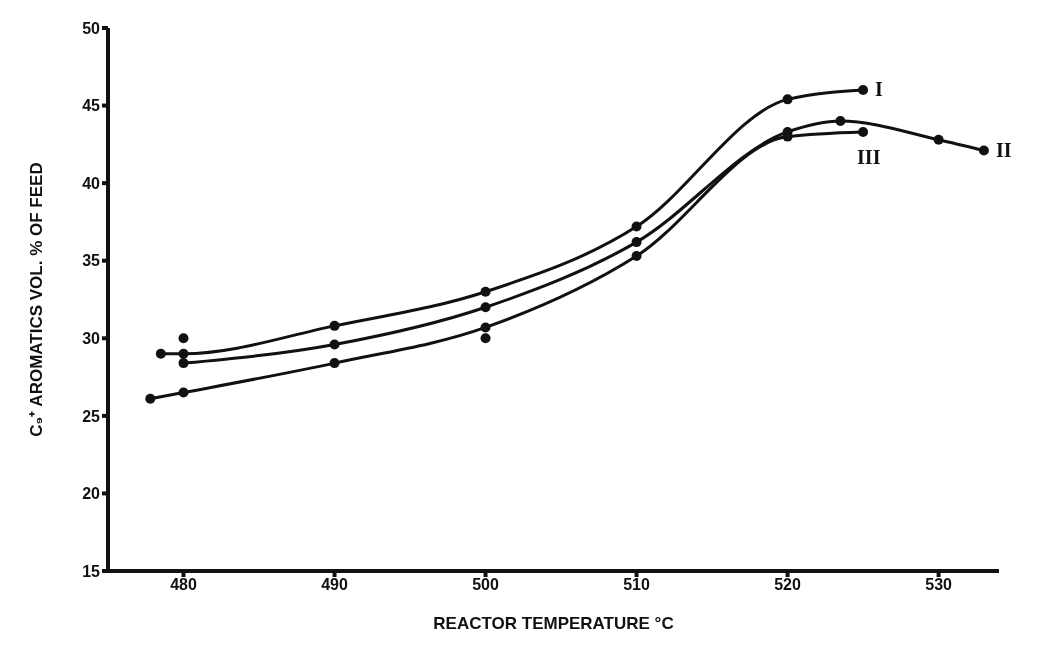 The image size is (1037, 649). Describe the element at coordinates (869, 156) in the screenshot. I see `series-label: III` at that location.